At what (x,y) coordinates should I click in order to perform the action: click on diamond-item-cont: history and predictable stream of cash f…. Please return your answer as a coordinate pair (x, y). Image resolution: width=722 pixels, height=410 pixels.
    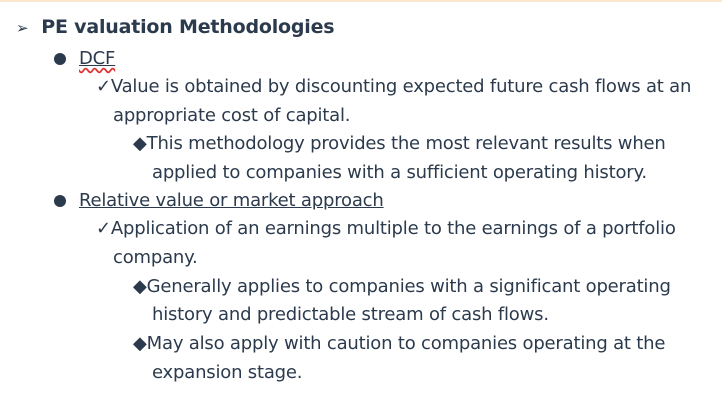
    Looking at the image, I should click on (350, 314).